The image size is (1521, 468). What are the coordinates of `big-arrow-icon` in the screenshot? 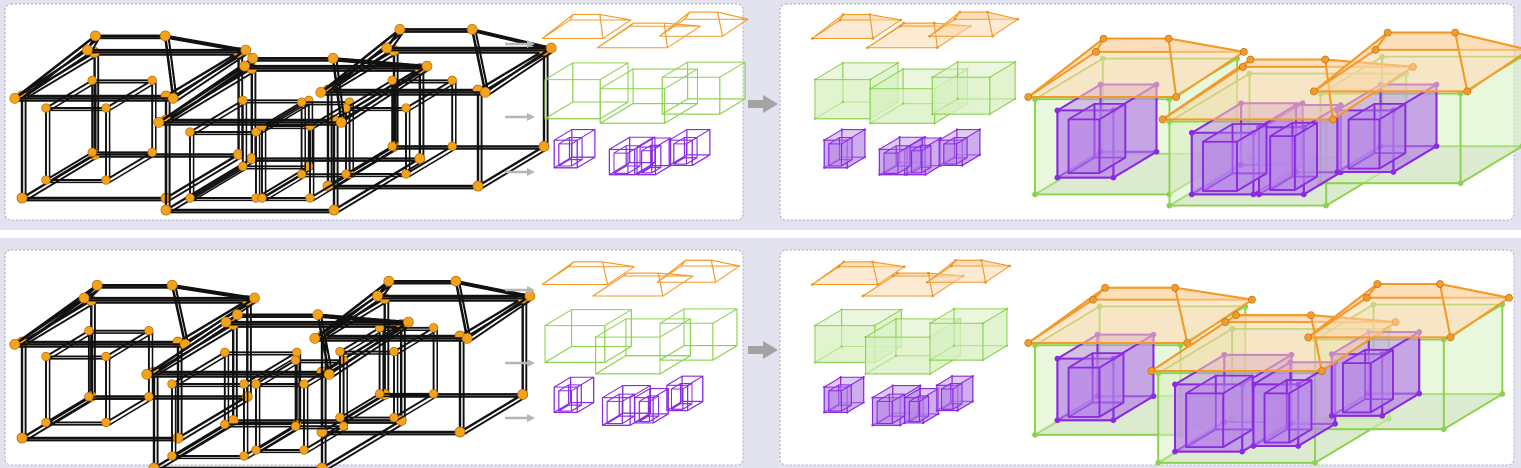 It's located at (763, 350).